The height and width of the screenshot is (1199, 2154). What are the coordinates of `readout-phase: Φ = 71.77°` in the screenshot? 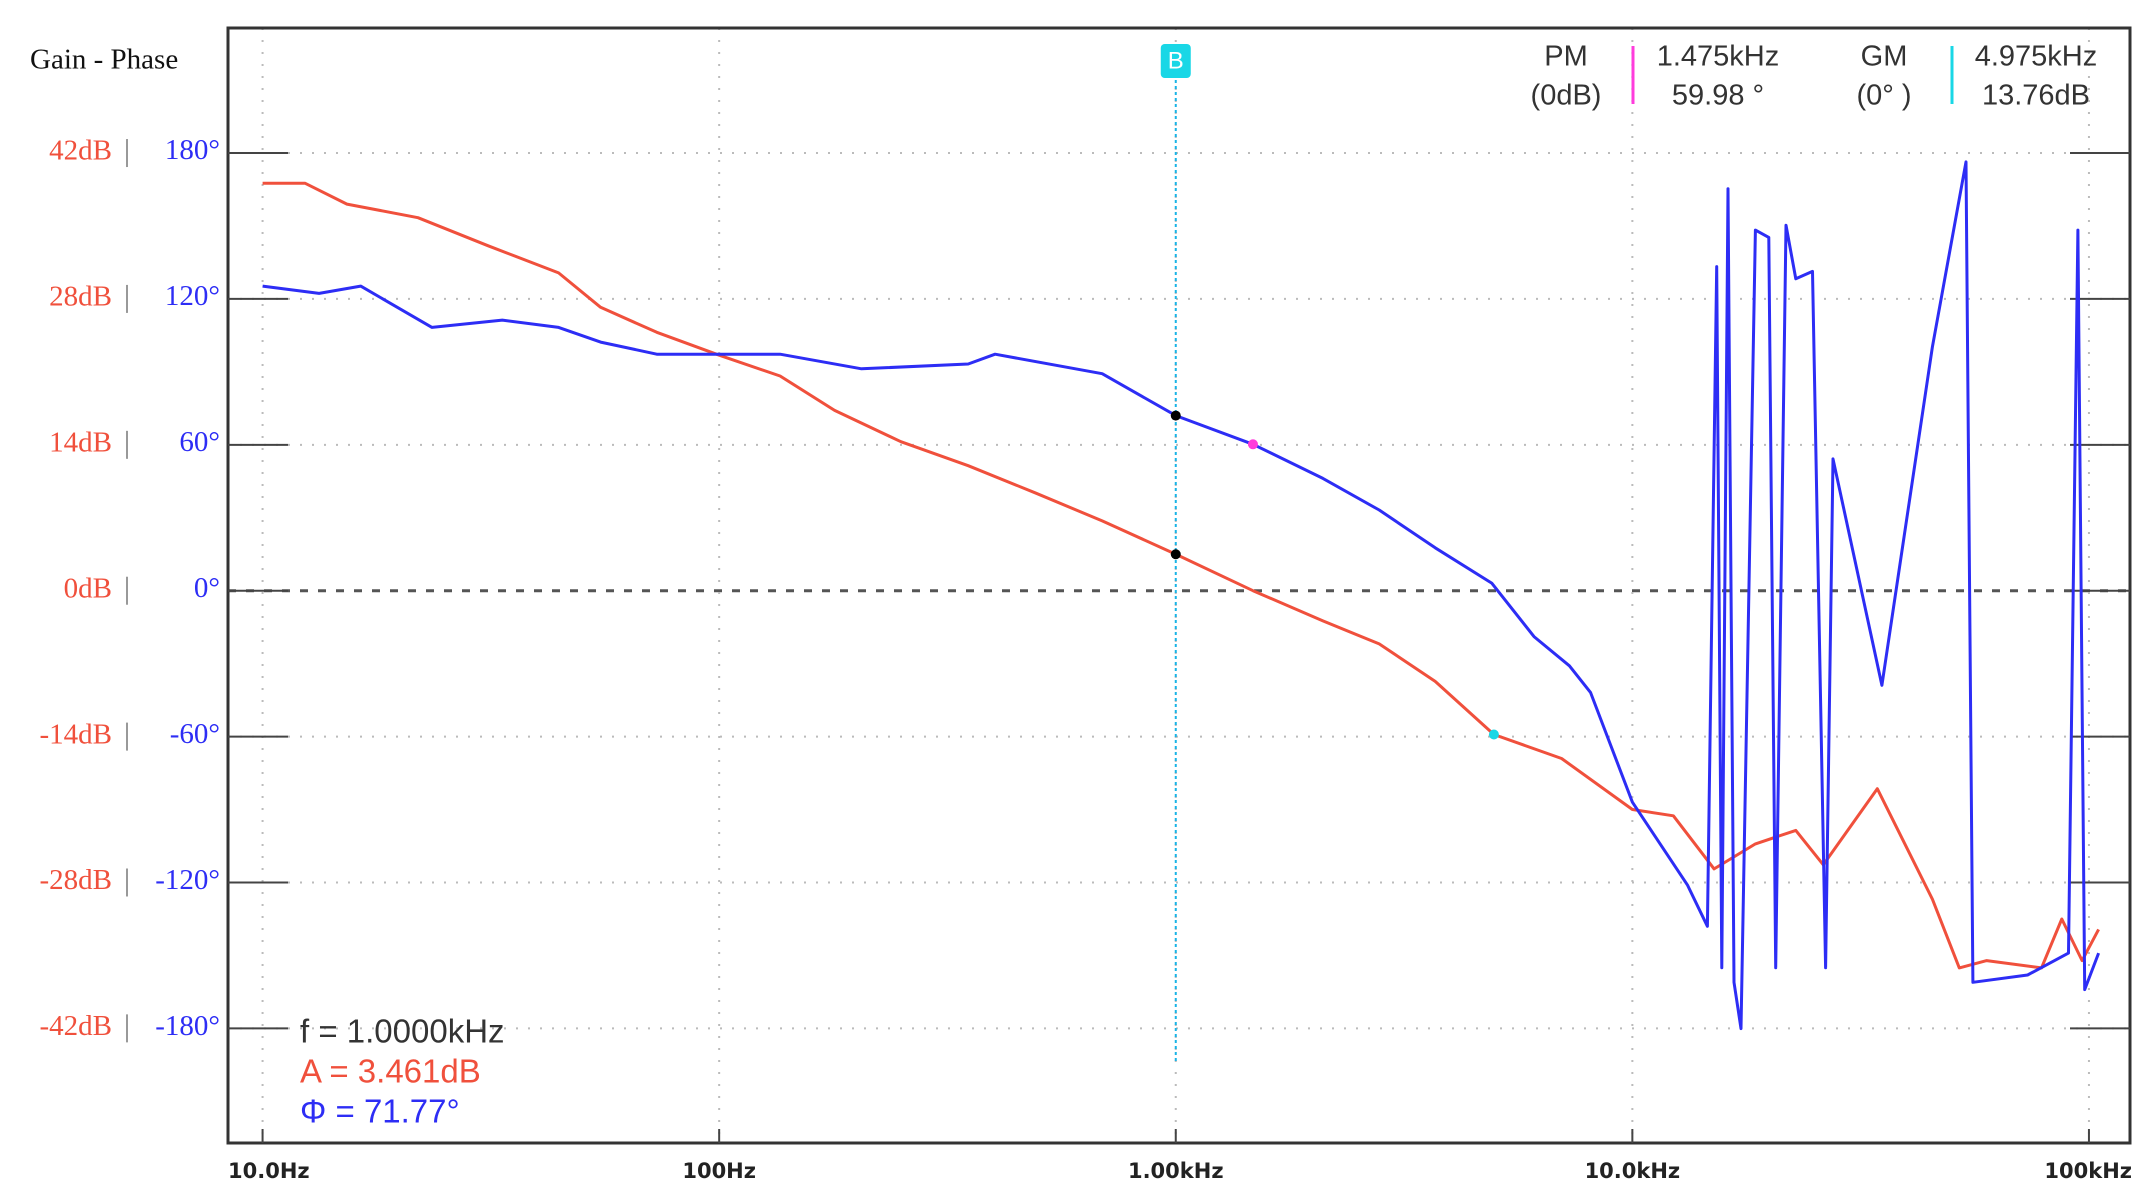 It's located at (380, 1111).